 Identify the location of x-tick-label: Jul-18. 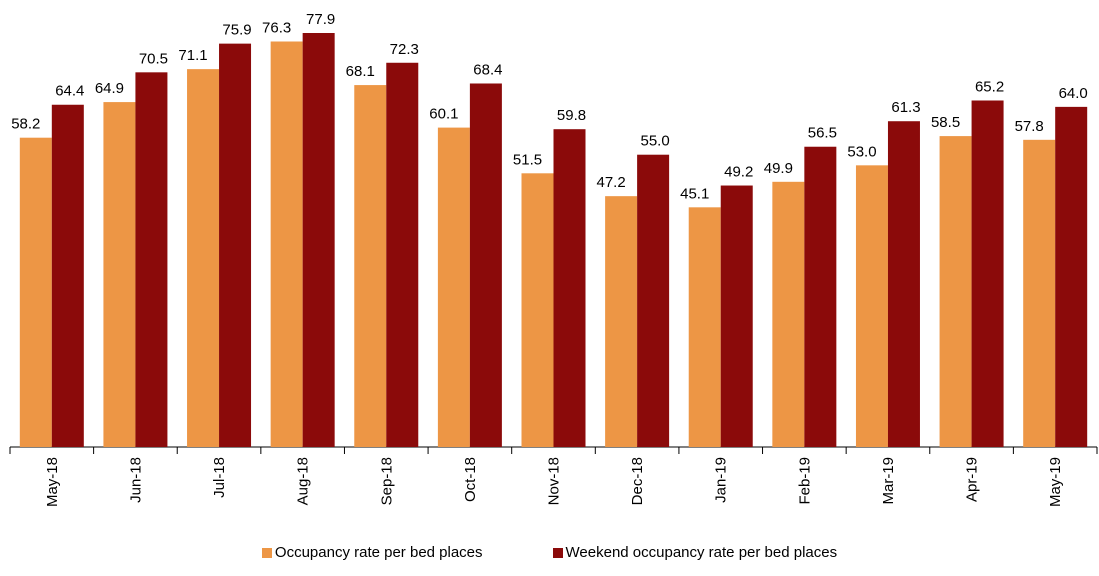
(219, 477).